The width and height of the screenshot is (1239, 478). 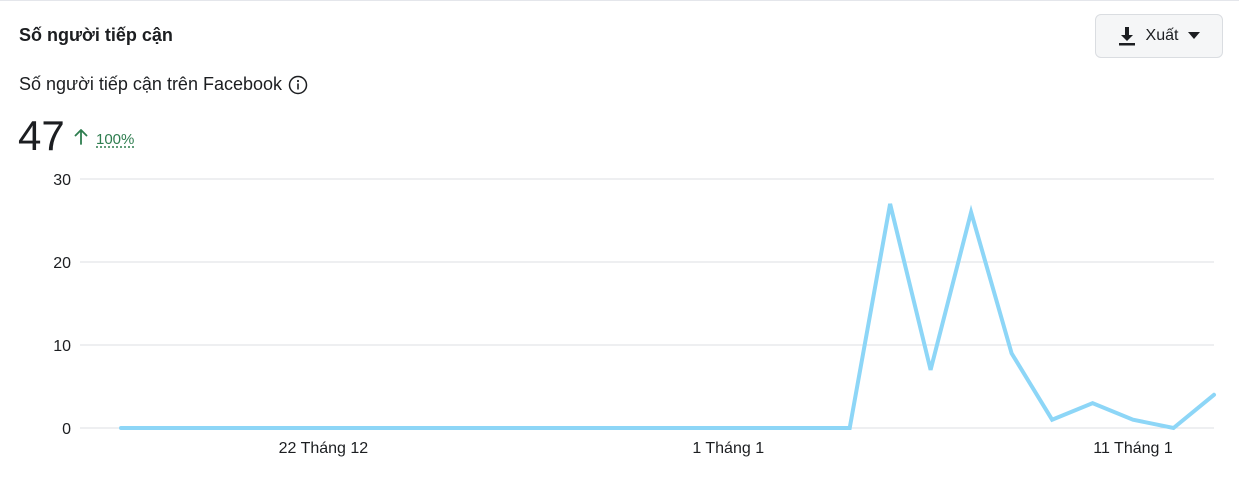 What do you see at coordinates (1127, 36) in the screenshot?
I see `download-icon` at bounding box center [1127, 36].